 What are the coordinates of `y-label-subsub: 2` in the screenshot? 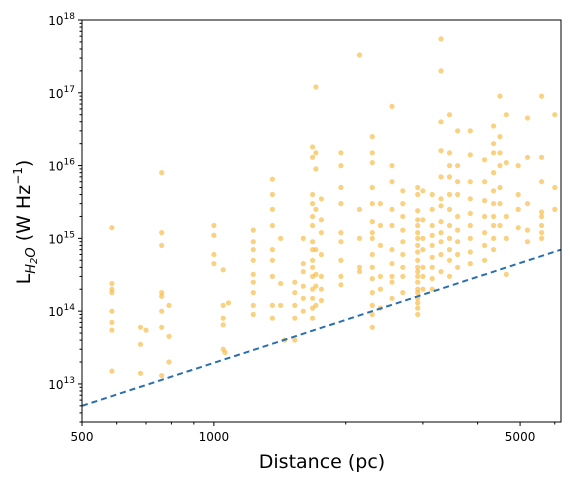 It's located at (34, 261).